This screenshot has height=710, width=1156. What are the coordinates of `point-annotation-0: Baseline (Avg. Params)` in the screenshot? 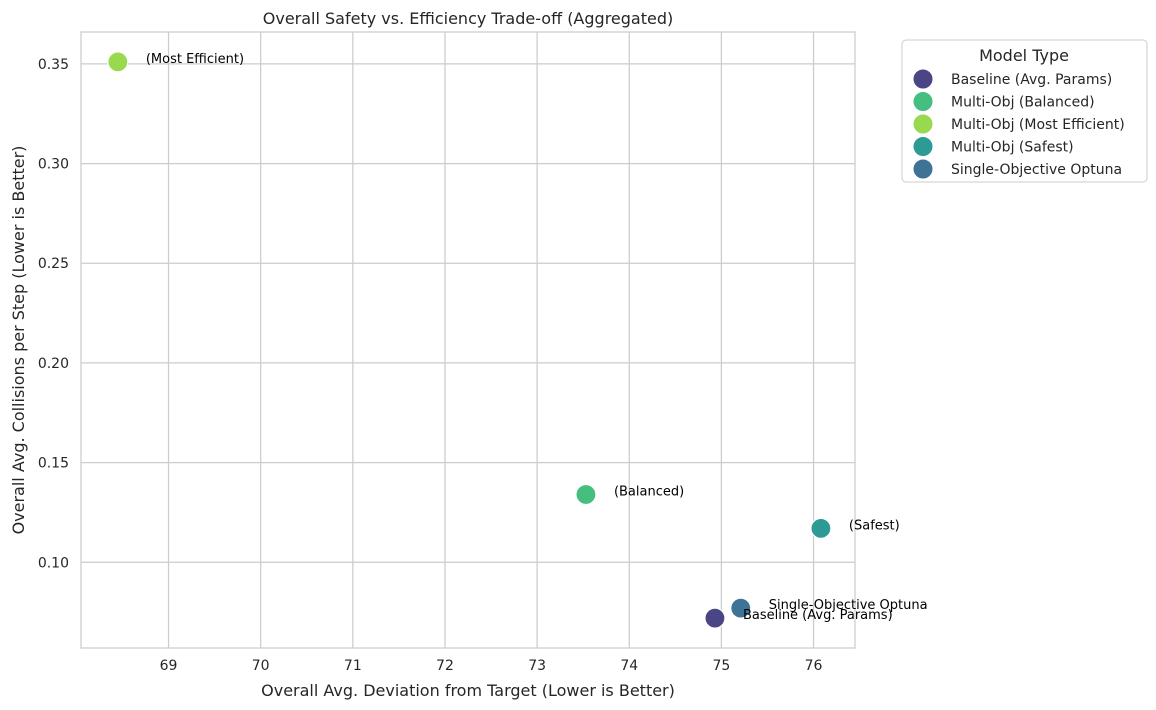 It's located at (818, 615).